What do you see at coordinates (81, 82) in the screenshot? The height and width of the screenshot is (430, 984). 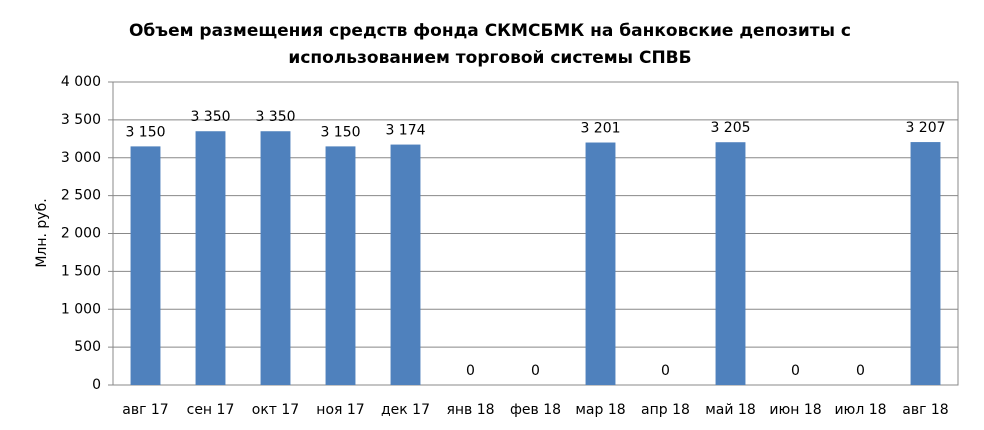 I see `y-tick-label: 4 000` at bounding box center [81, 82].